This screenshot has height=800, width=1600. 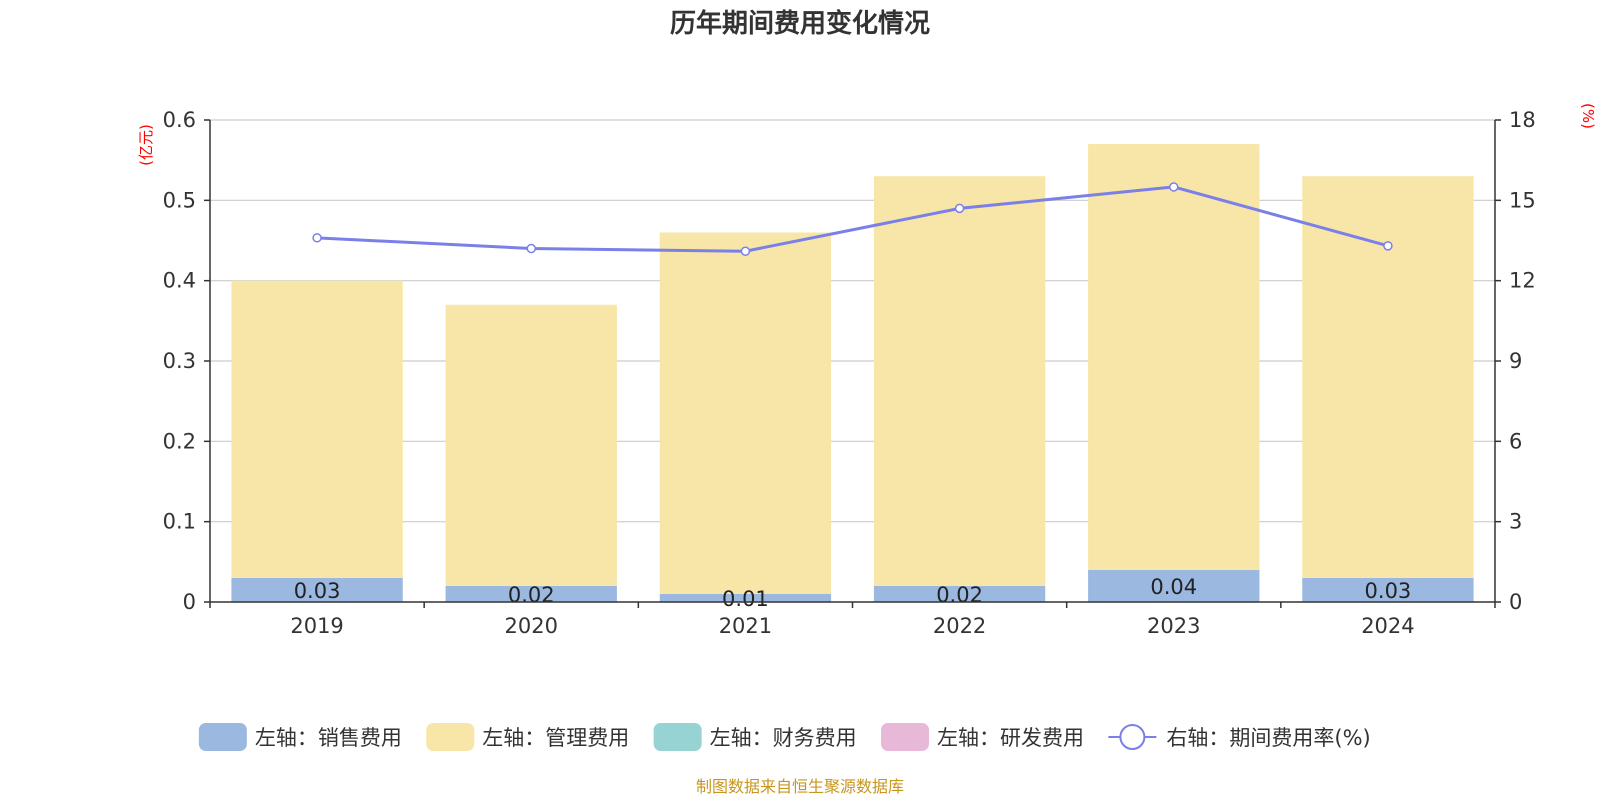 I want to click on bar-0-2022, so click(x=959, y=593).